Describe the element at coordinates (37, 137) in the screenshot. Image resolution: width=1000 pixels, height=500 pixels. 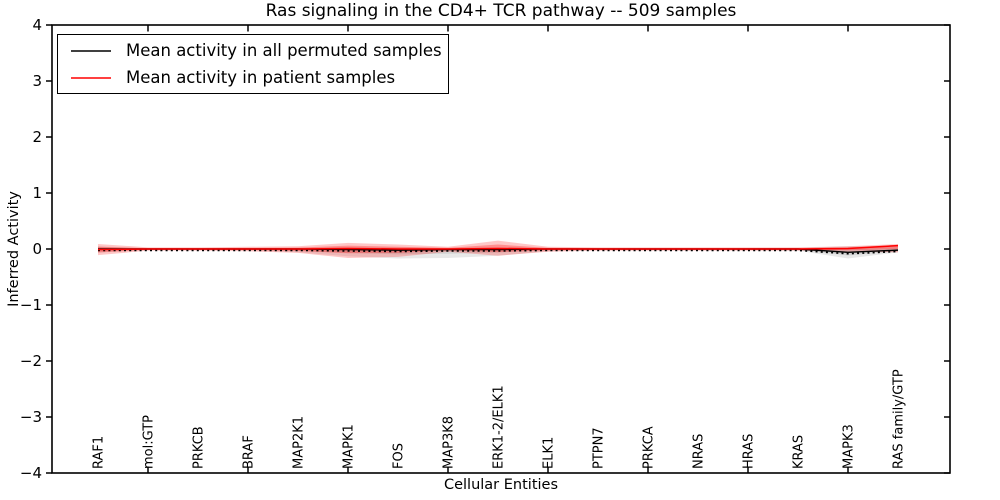
I see `y-tick-label: 2` at that location.